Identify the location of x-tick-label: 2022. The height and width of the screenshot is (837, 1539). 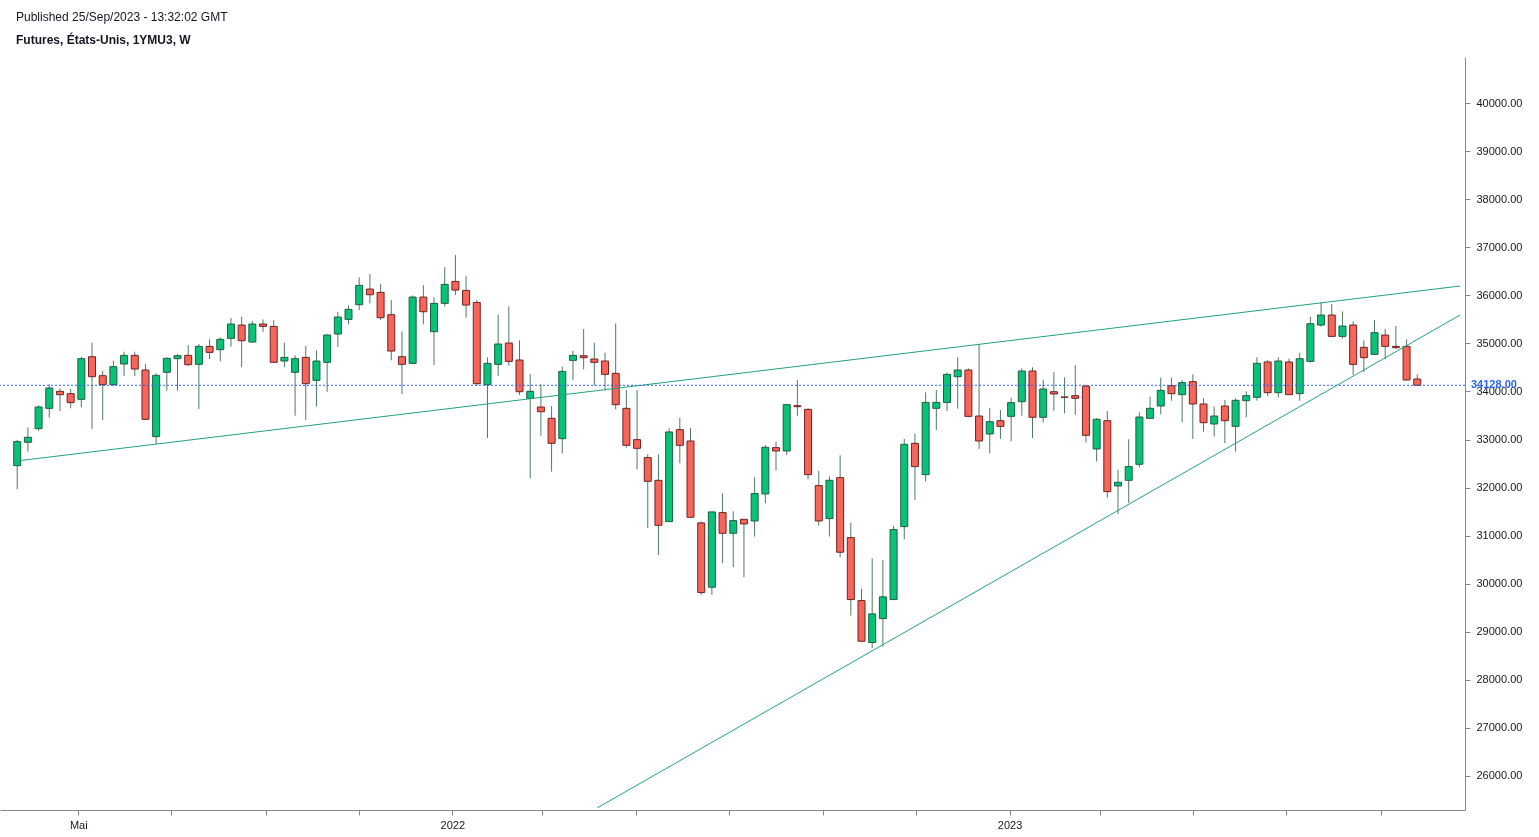
(453, 824).